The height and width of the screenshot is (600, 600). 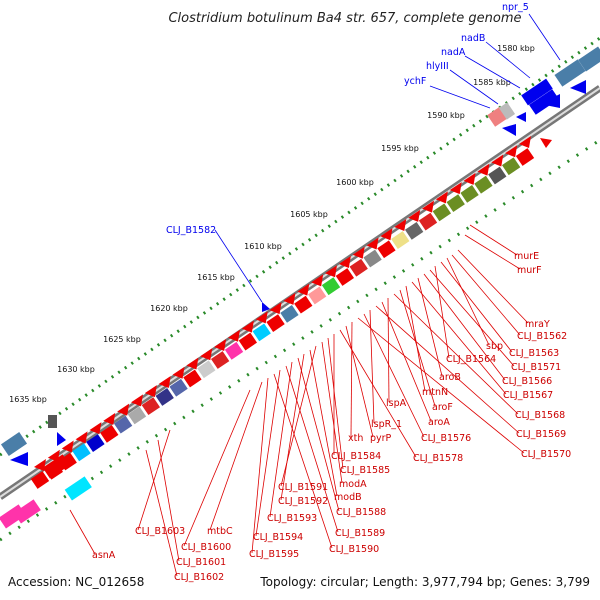 I want to click on tick-label: 1625 kbp, so click(x=122, y=339).